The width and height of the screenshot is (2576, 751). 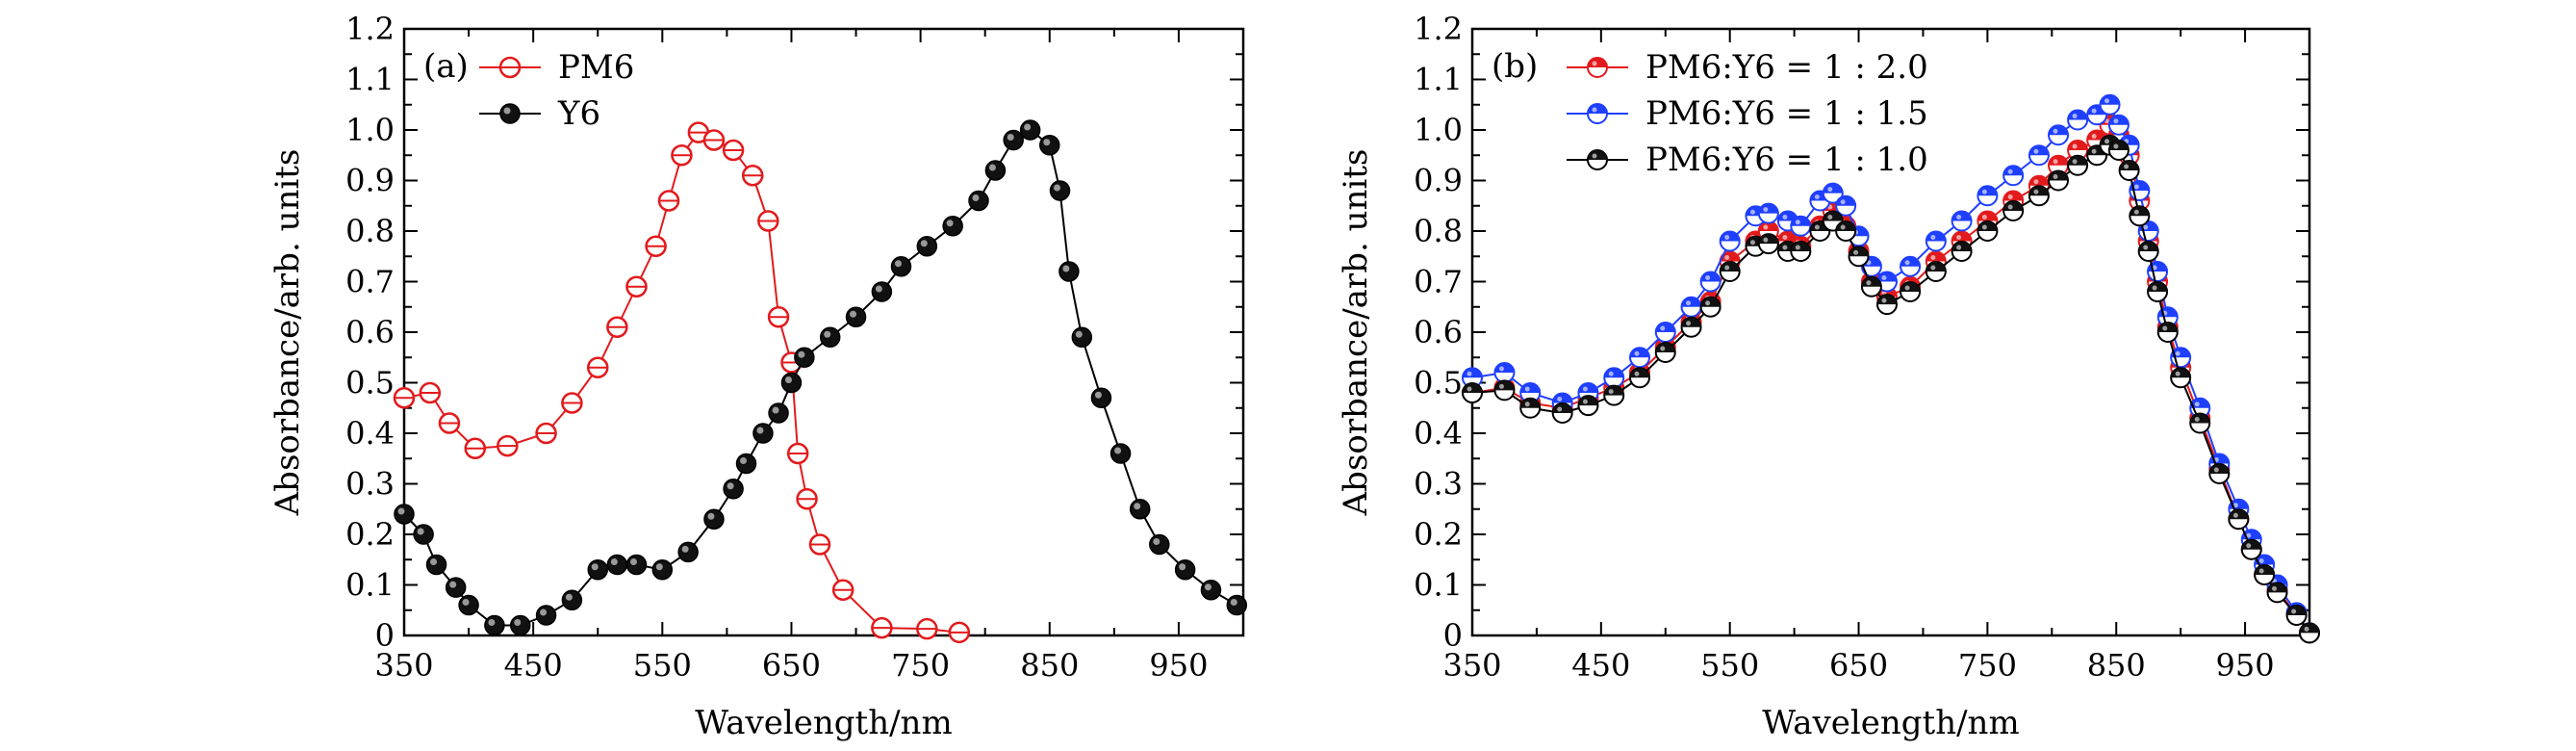 I want to click on panel-a-y-tick-label: 0.1, so click(x=370, y=586).